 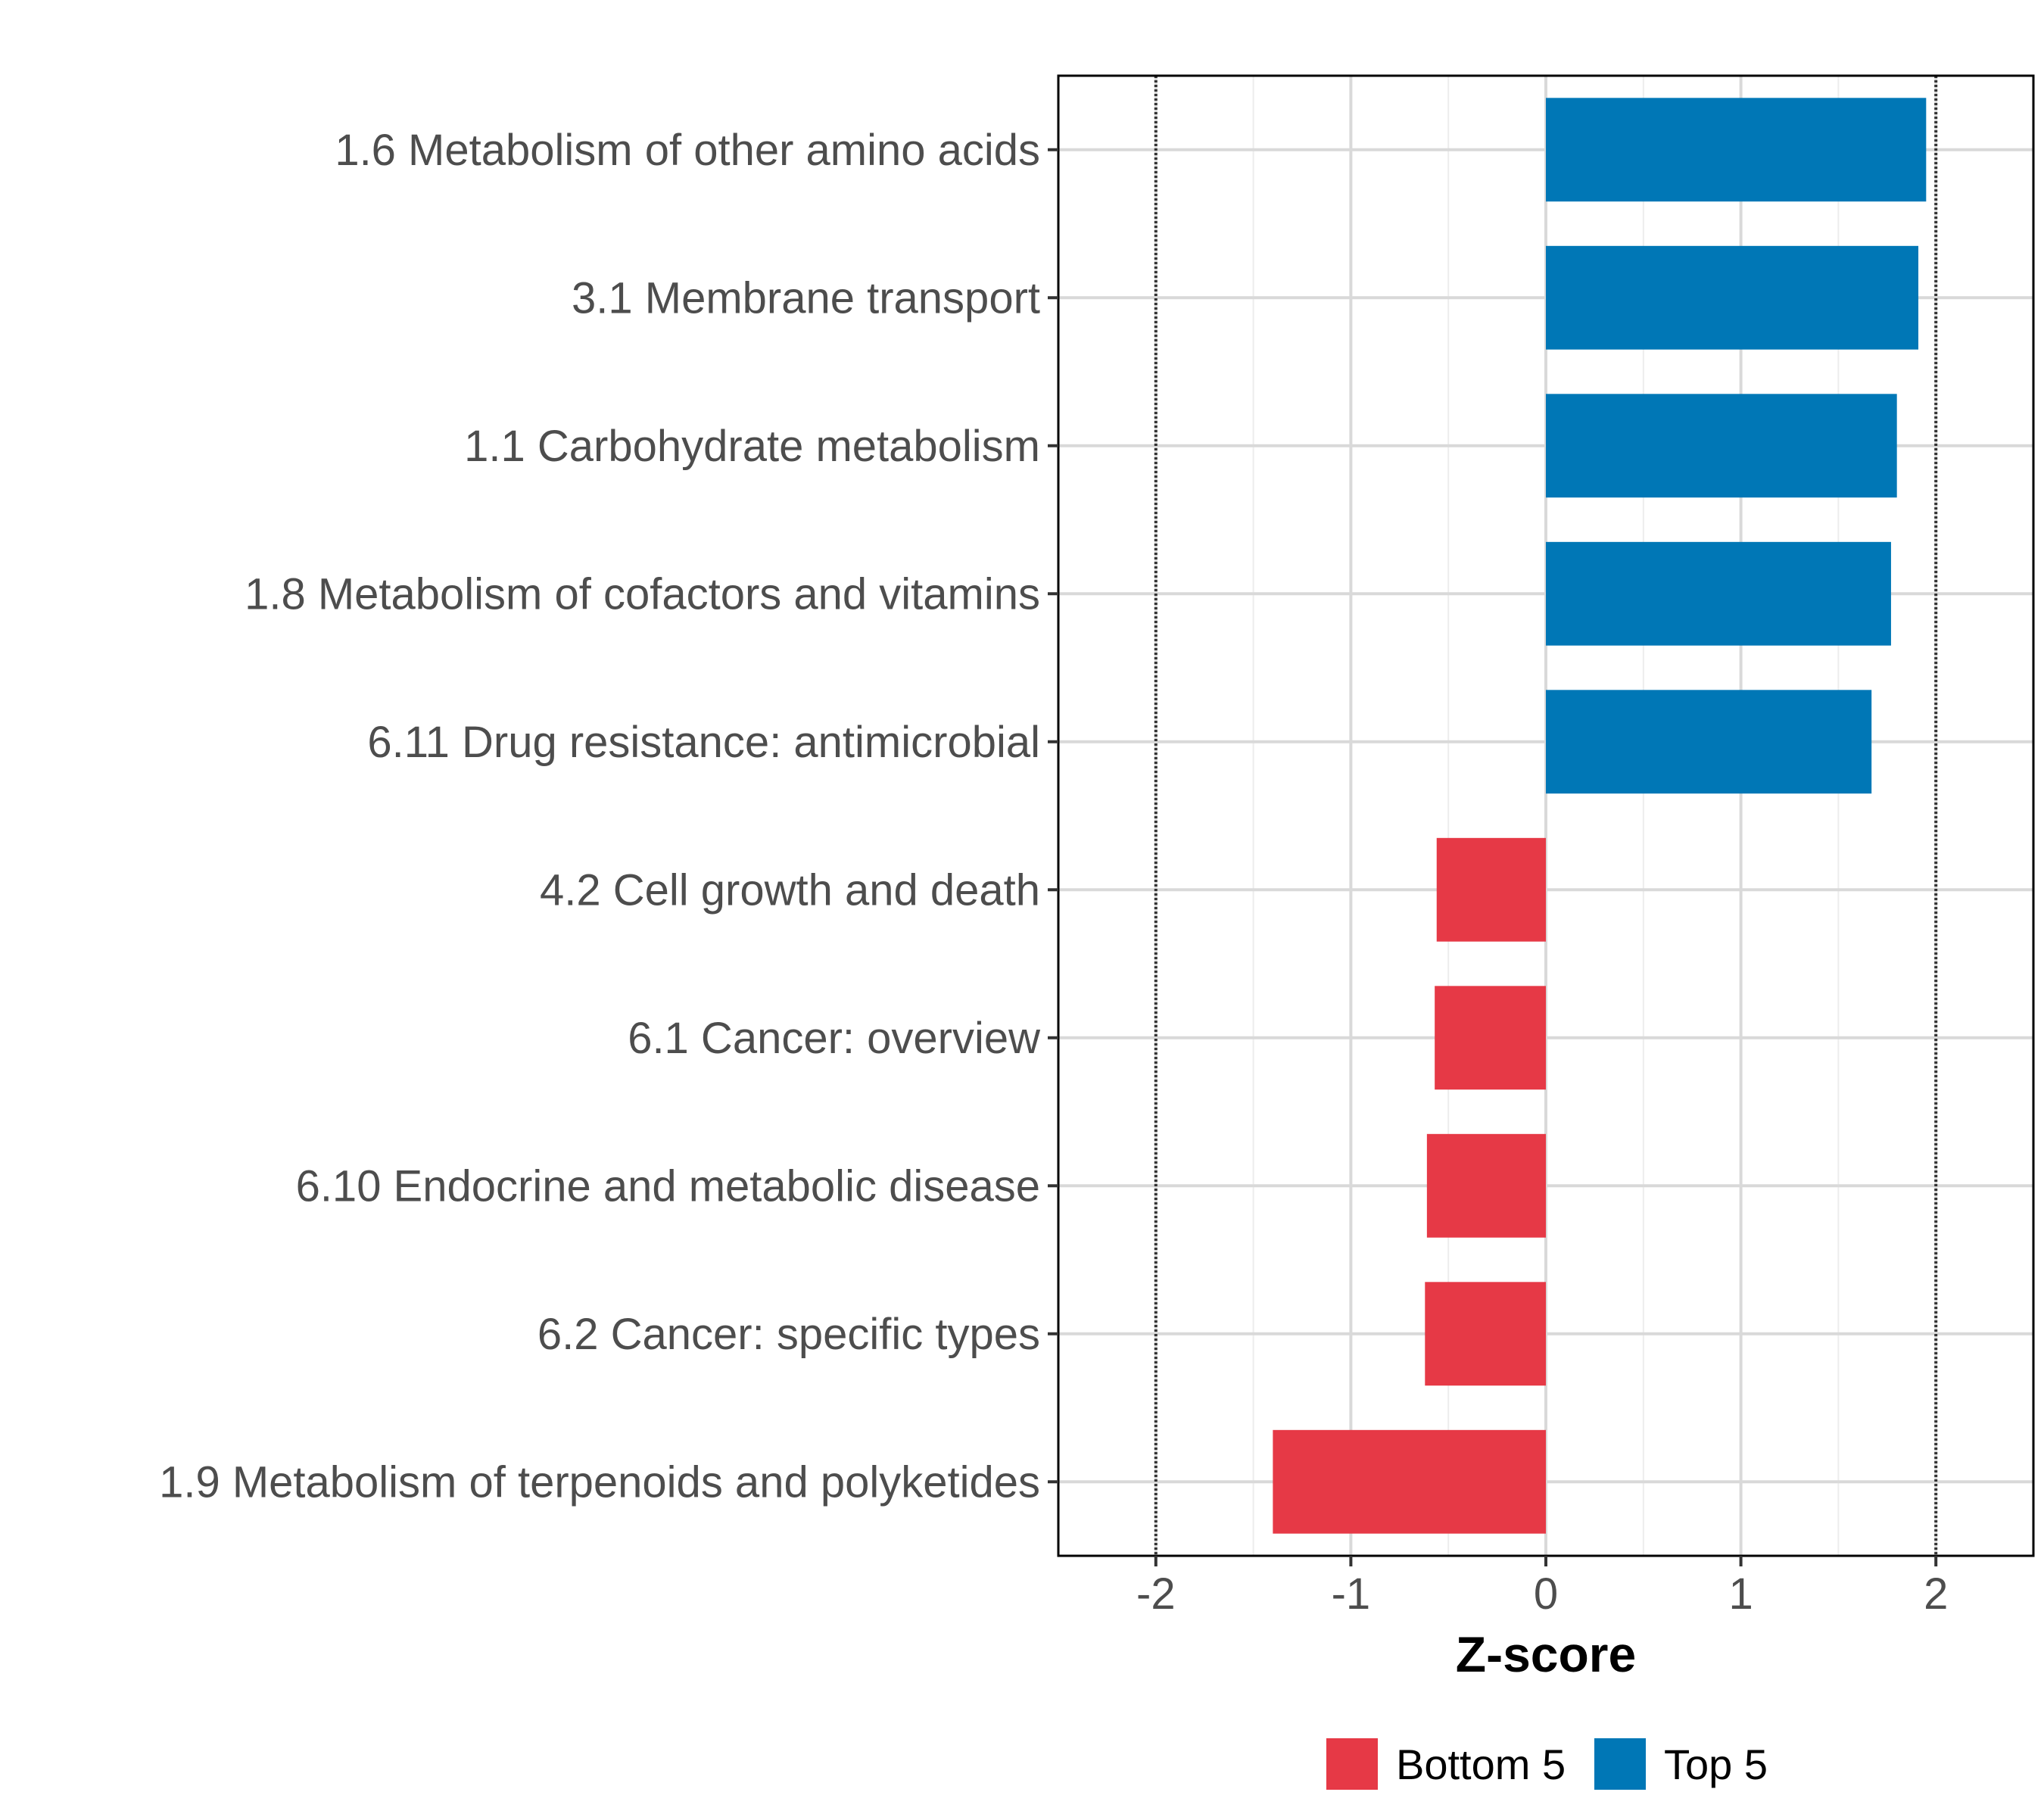 I want to click on x-axis-title: Z-score, so click(x=1546, y=1654).